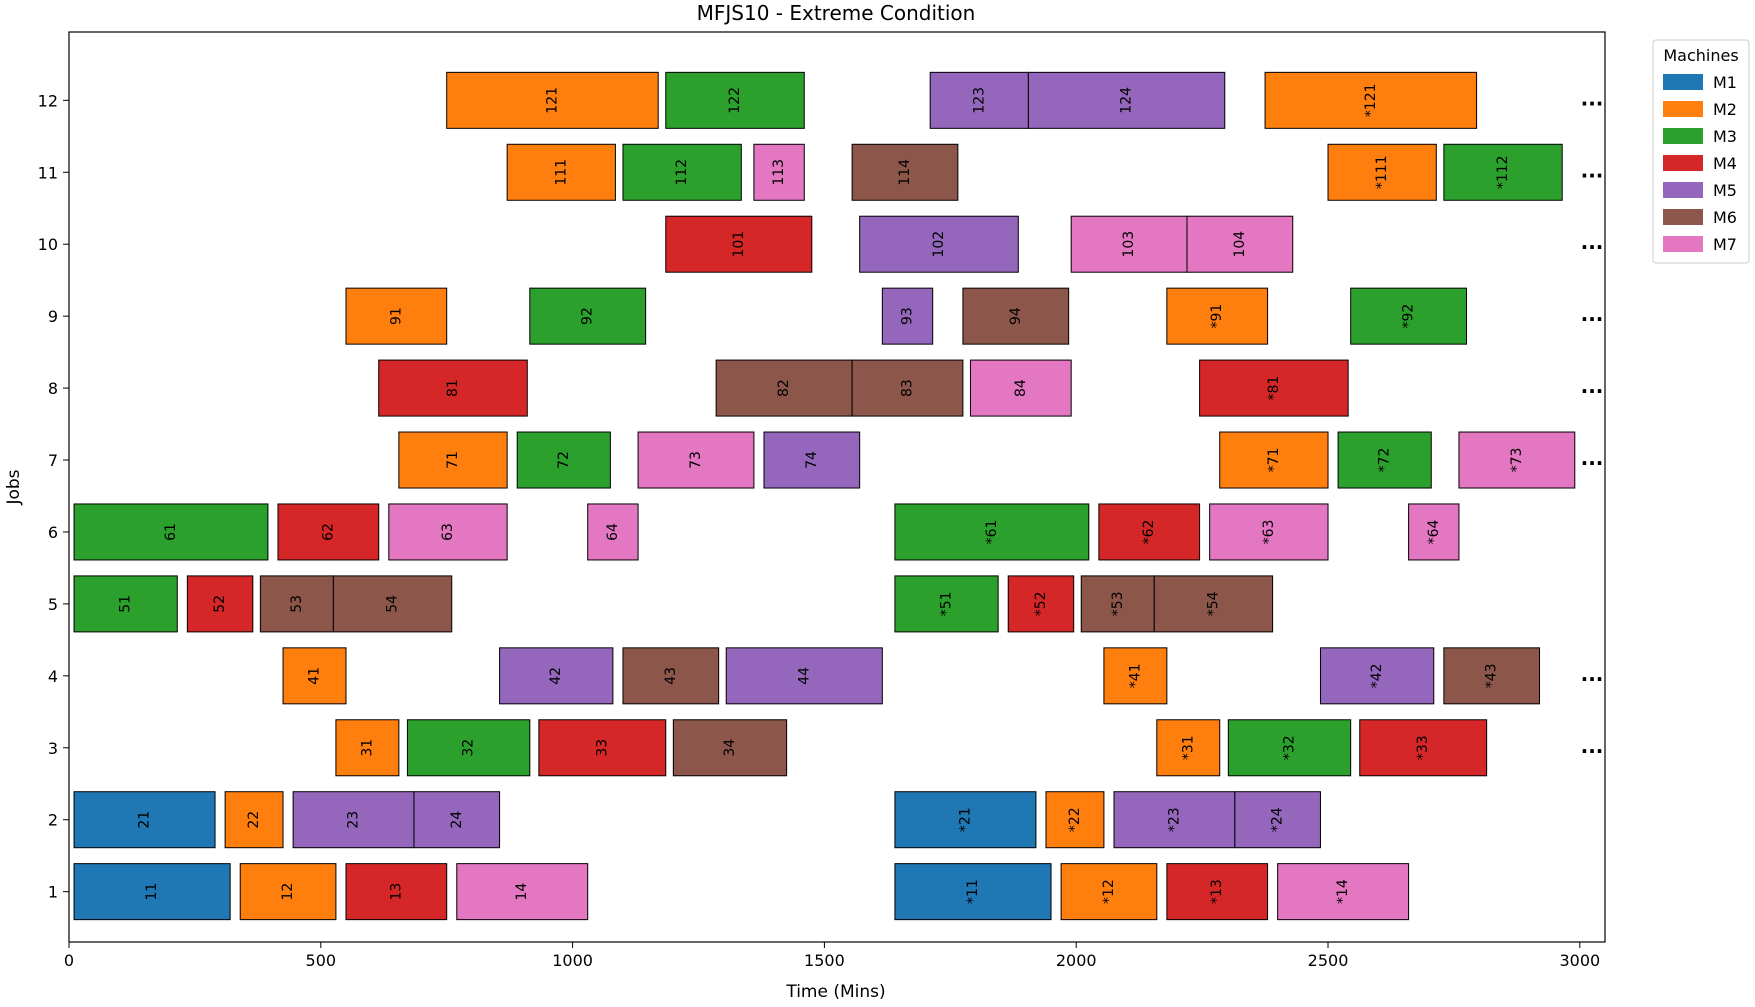 The width and height of the screenshot is (1755, 1007). What do you see at coordinates (1725, 217) in the screenshot?
I see `legend-label: M6` at bounding box center [1725, 217].